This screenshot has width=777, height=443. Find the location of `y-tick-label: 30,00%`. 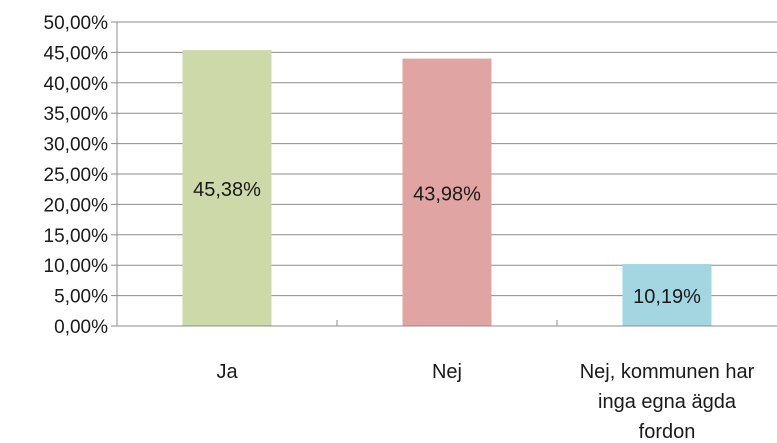

y-tick-label: 30,00% is located at coordinates (76, 145).